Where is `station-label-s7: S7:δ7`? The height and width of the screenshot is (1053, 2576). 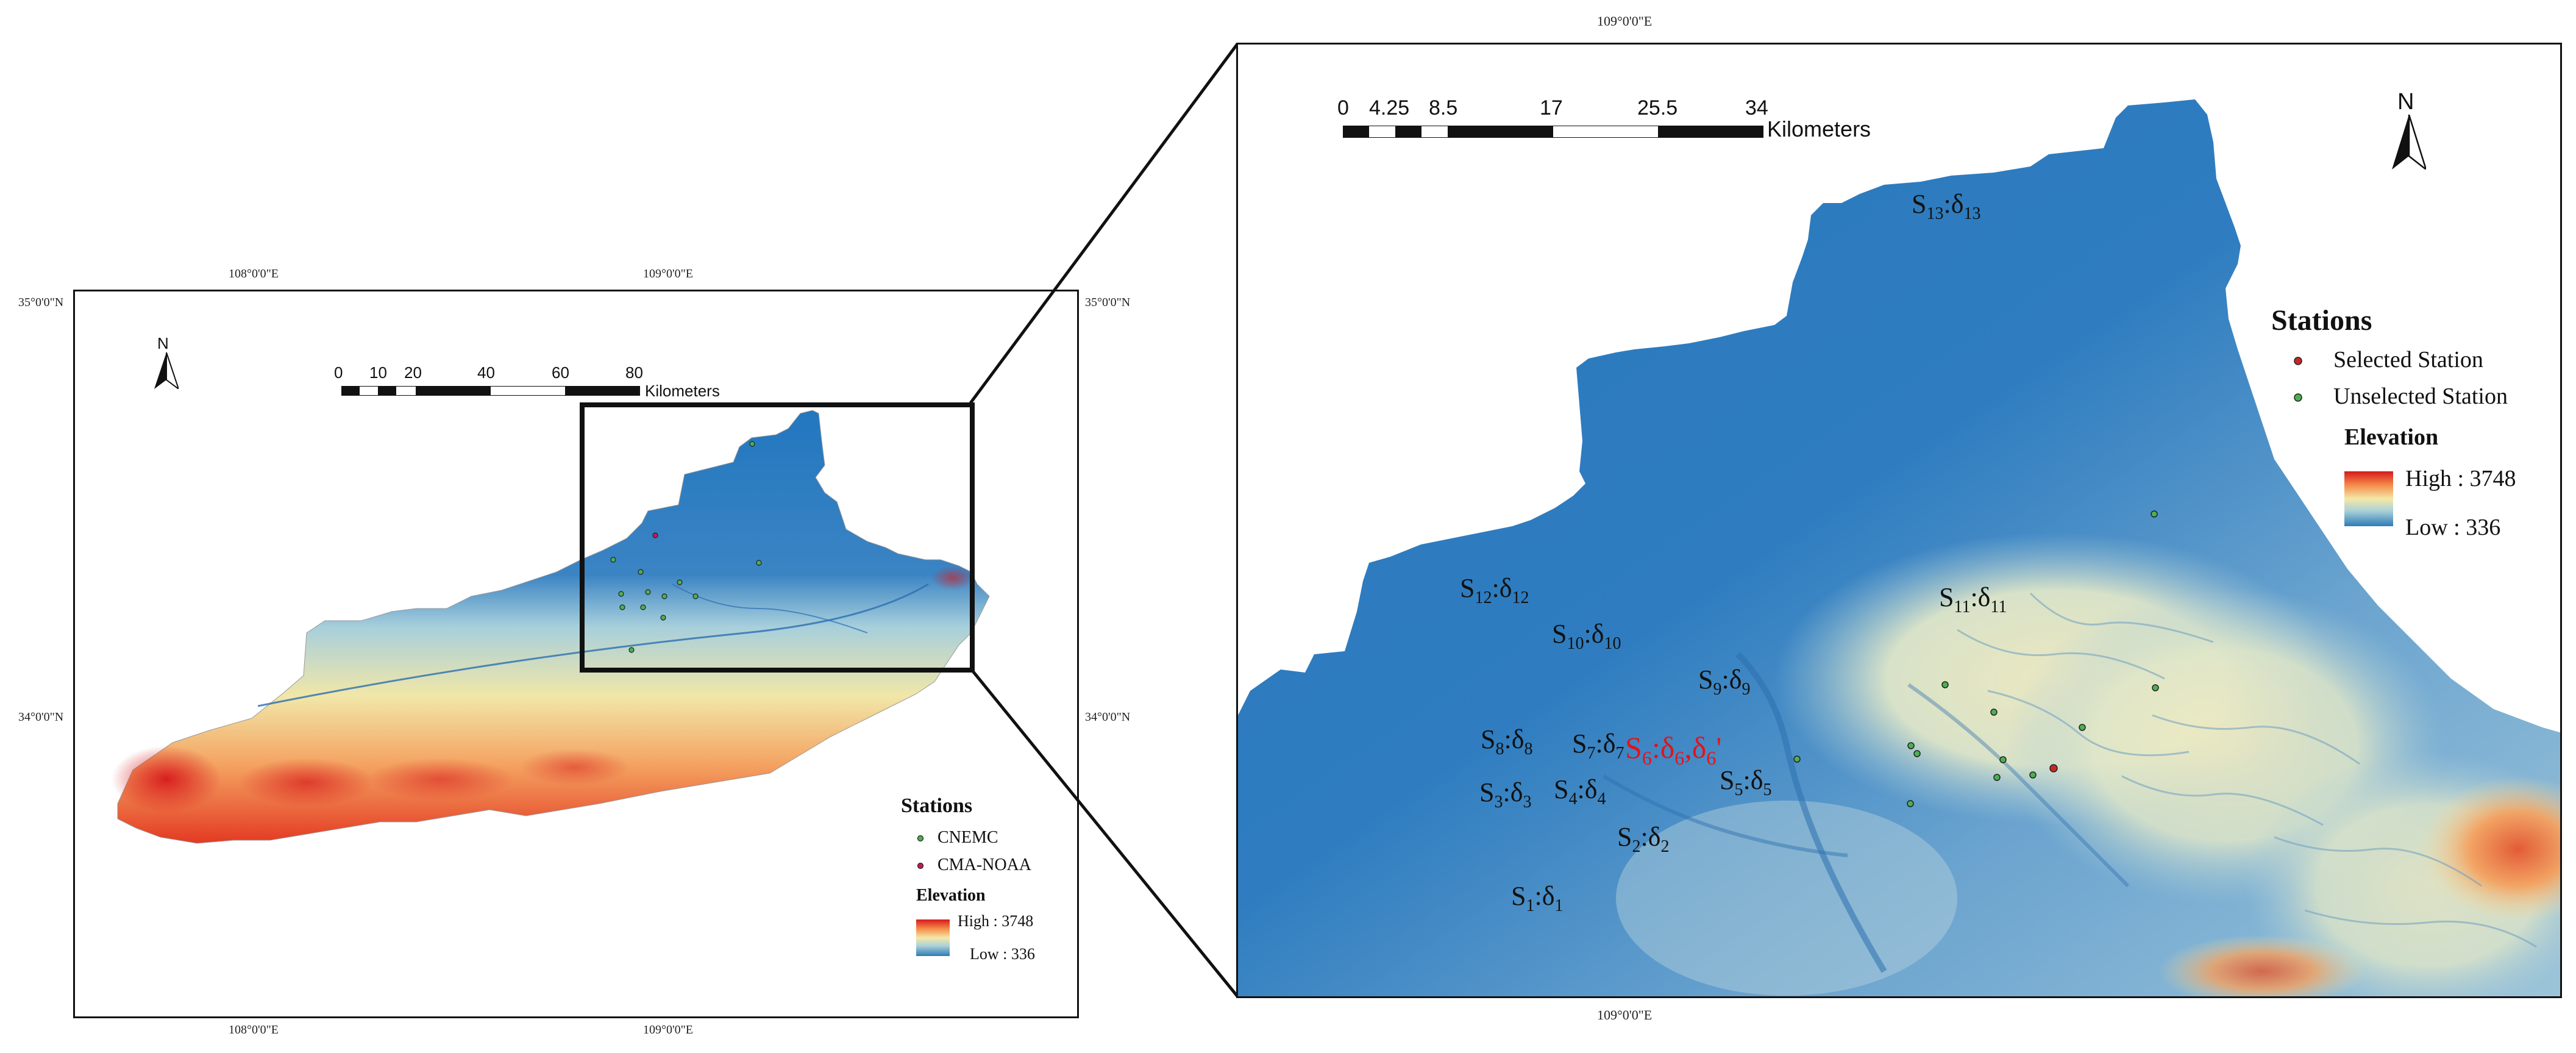
station-label-s7: S7:δ7 is located at coordinates (1598, 746).